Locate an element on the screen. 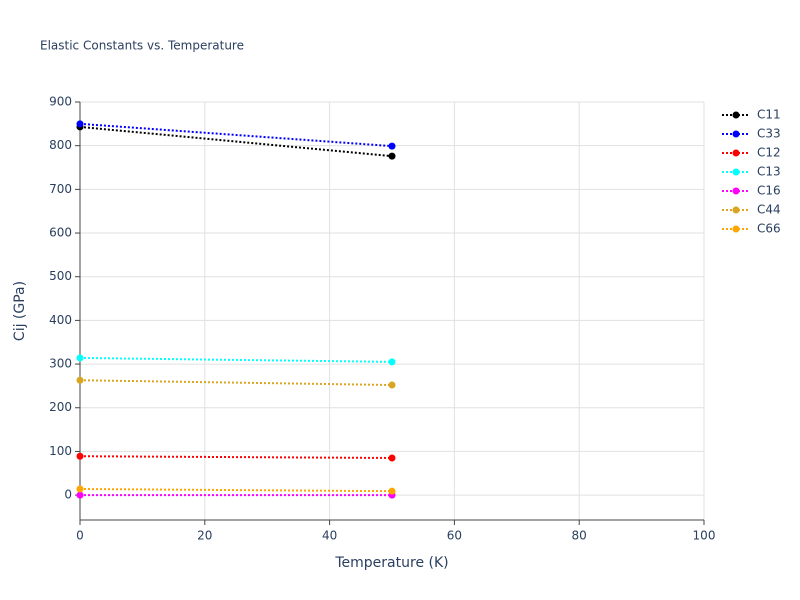 The height and width of the screenshot is (600, 800). y-tick-label: 700 is located at coordinates (60, 189).